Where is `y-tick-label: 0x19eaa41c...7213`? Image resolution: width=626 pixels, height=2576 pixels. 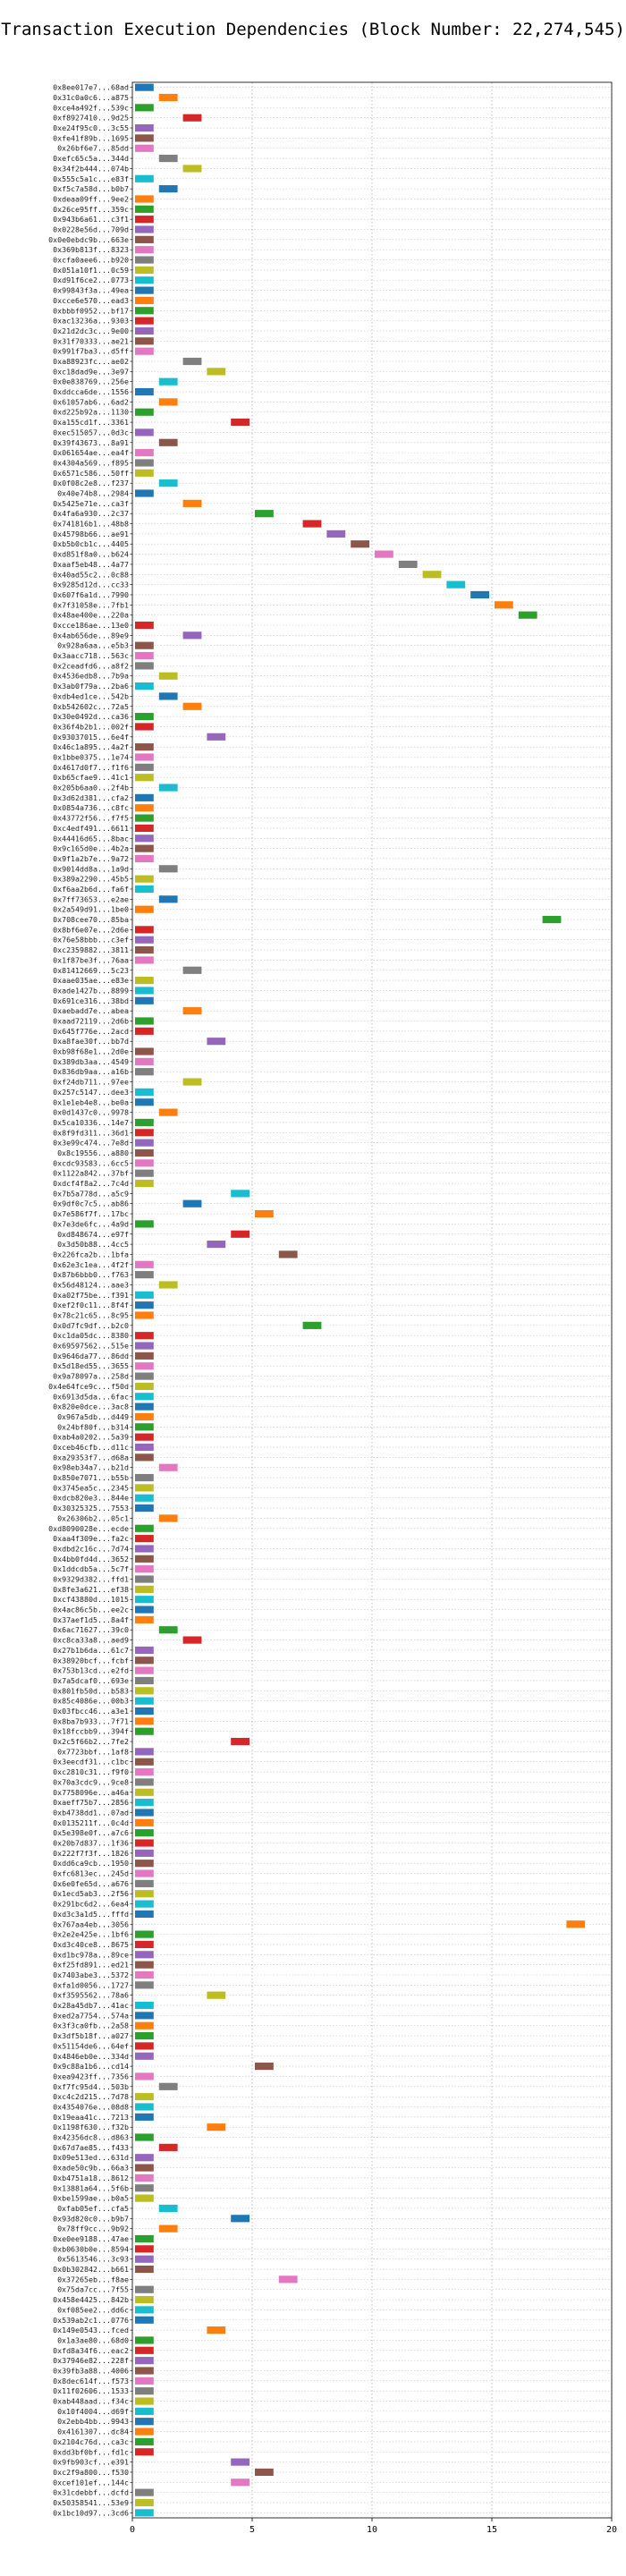 y-tick-label: 0x19eaa41c...7213 is located at coordinates (91, 2117).